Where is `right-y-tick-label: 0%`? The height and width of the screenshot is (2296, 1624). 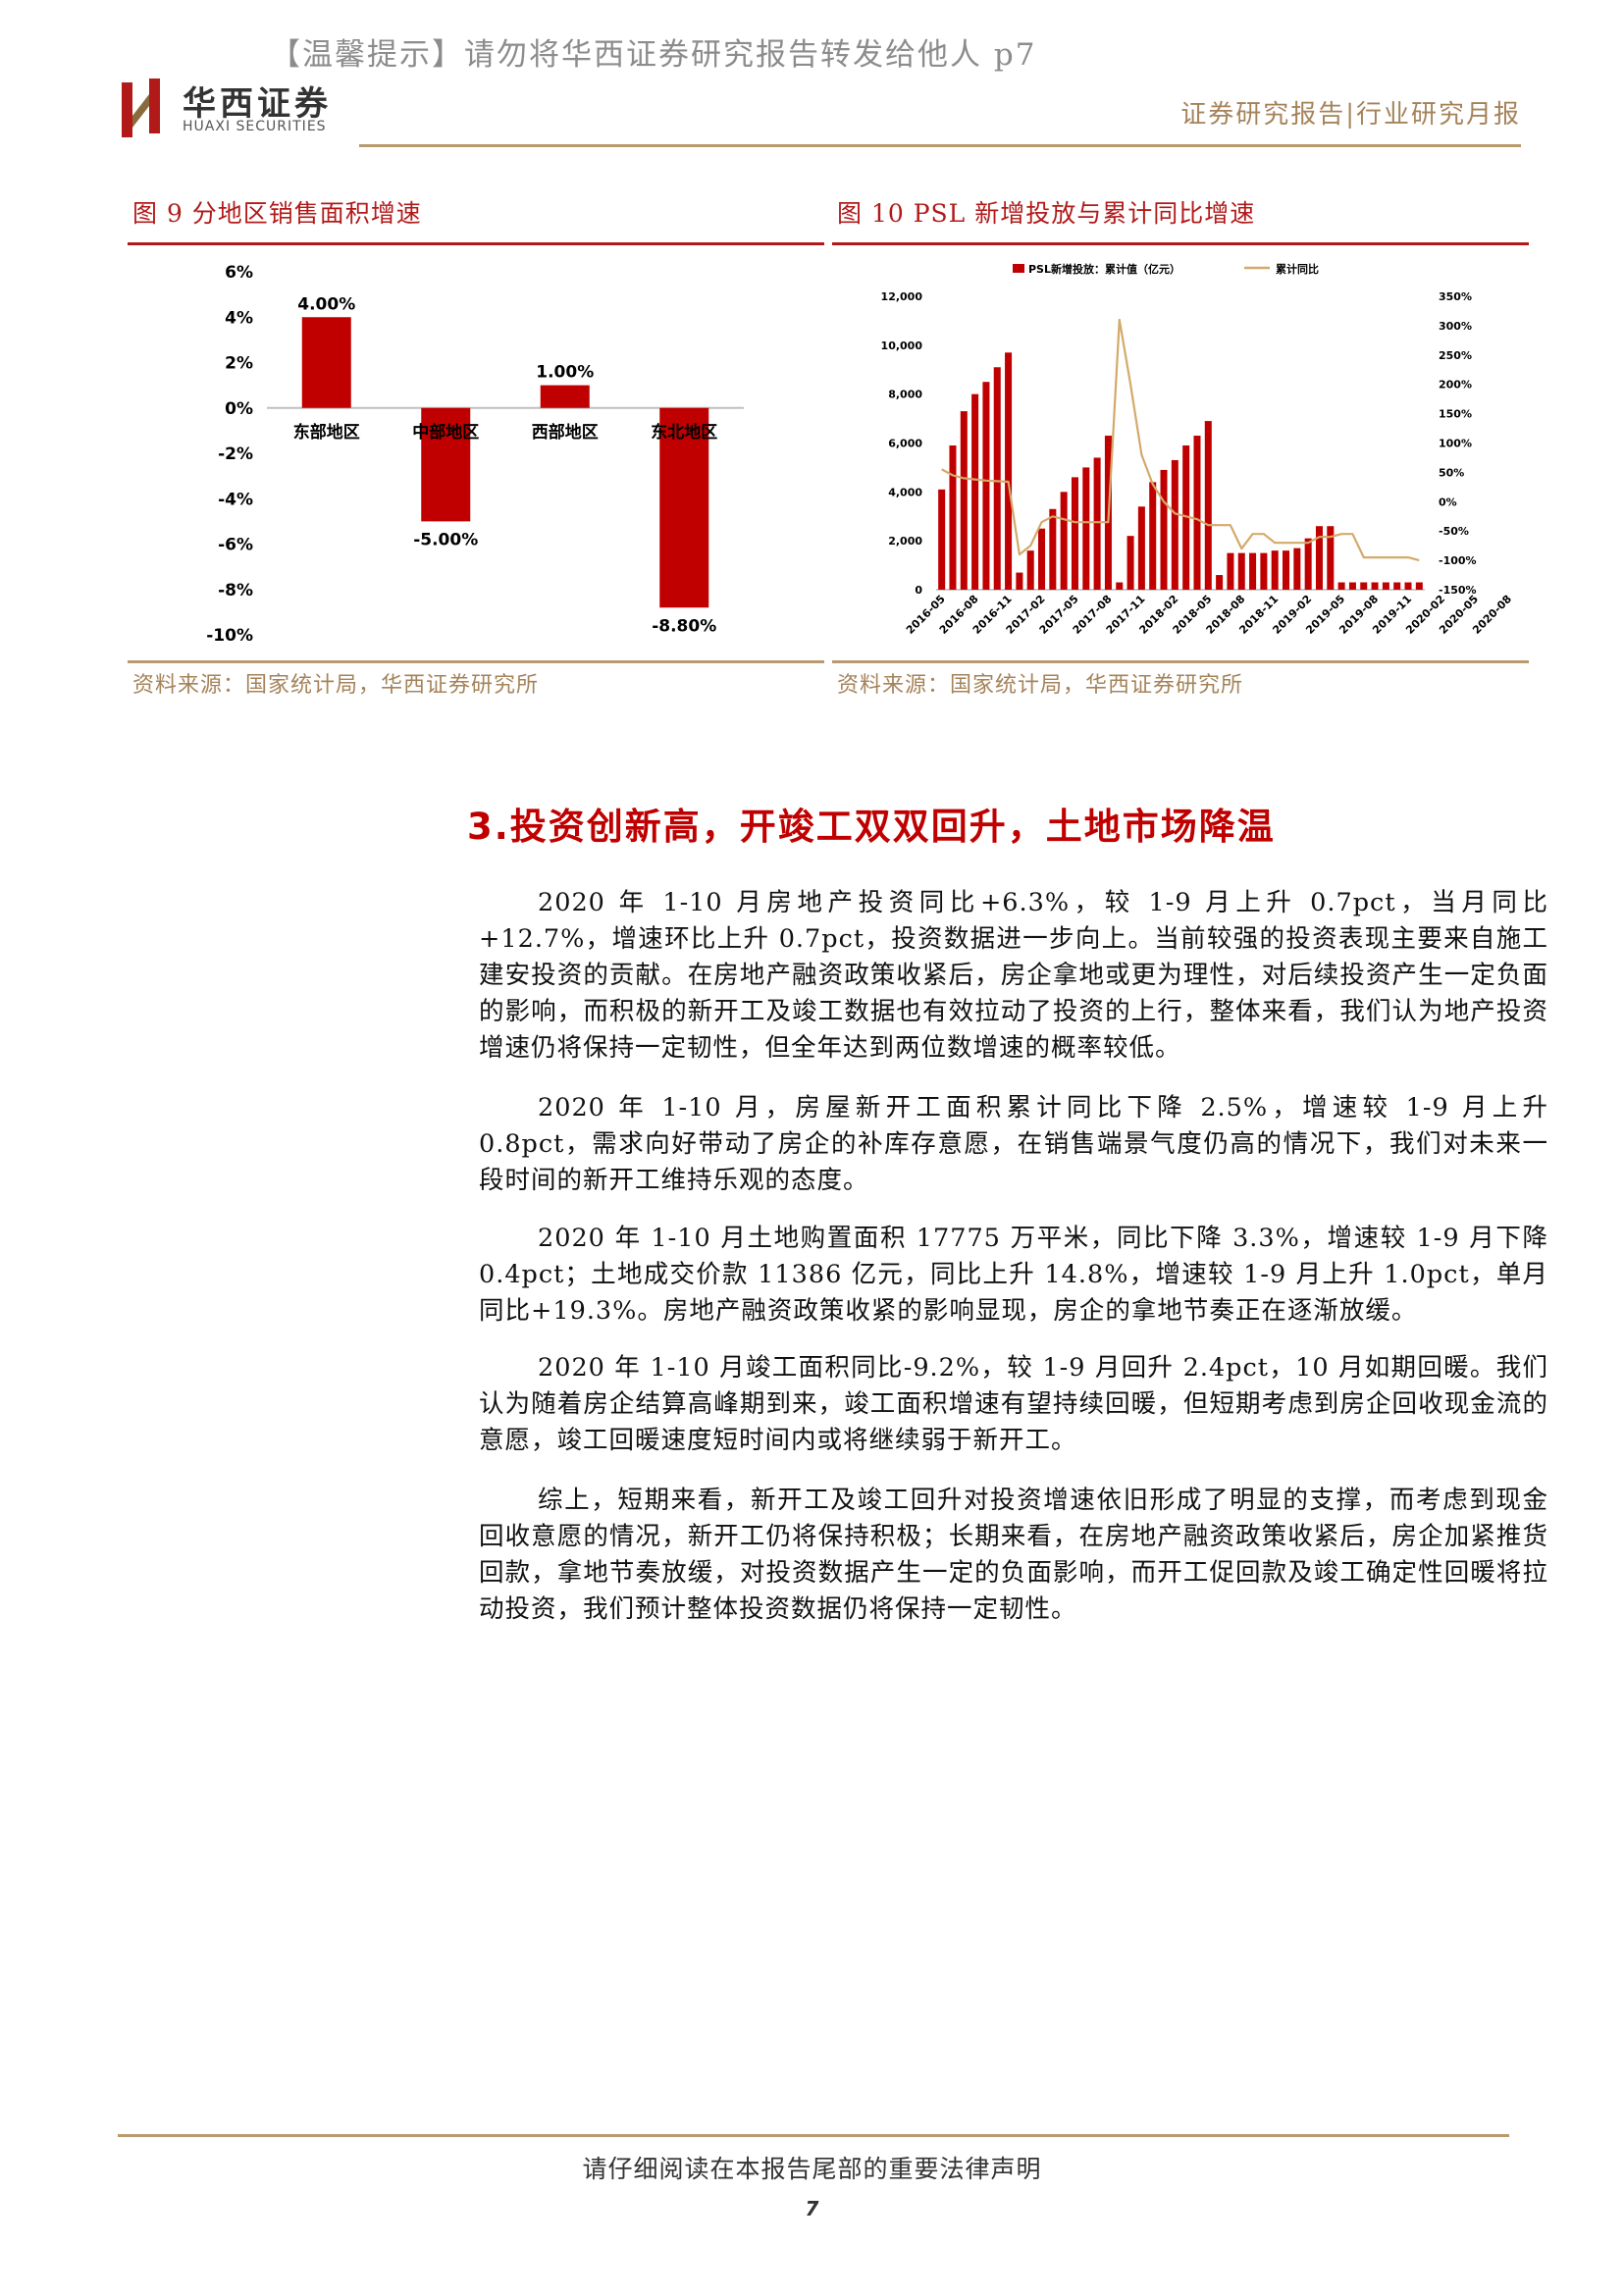
right-y-tick-label: 0% is located at coordinates (1448, 502).